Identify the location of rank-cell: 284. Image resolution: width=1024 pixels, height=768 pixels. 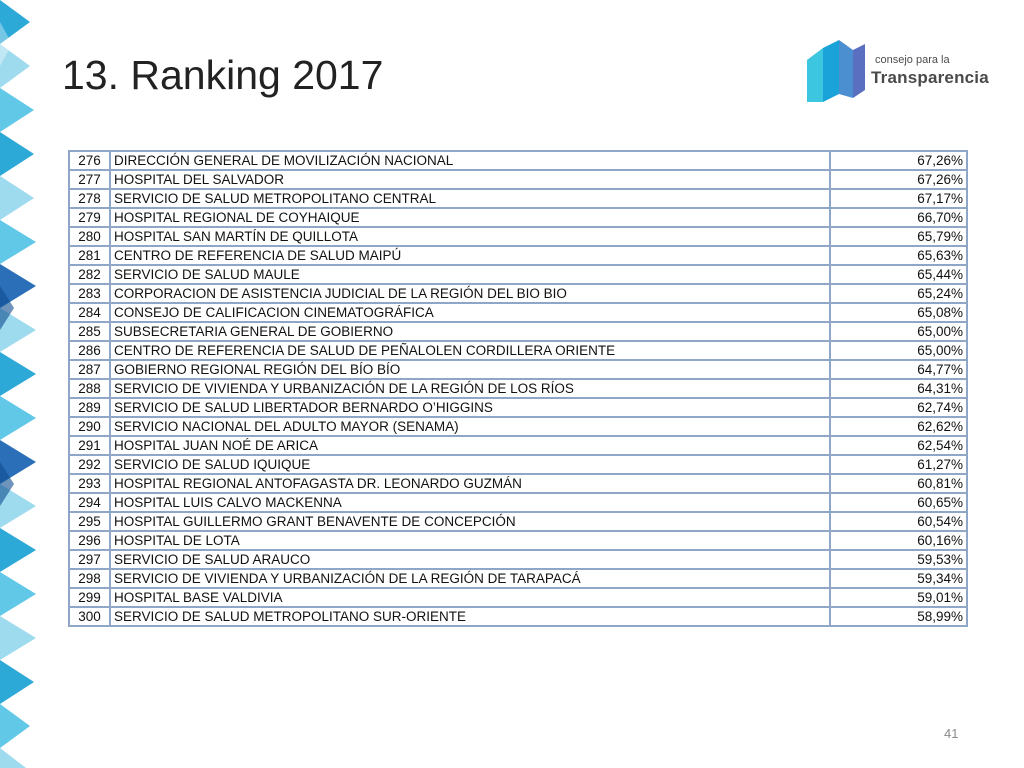
(89, 312).